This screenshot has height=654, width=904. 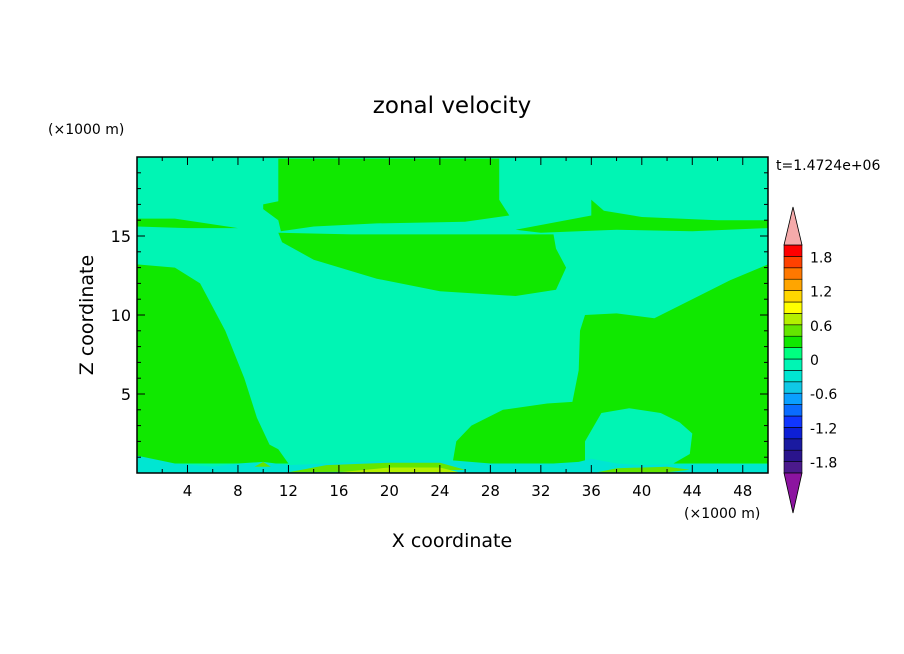 I want to click on y-tick-label-1: 10, so click(x=121, y=315).